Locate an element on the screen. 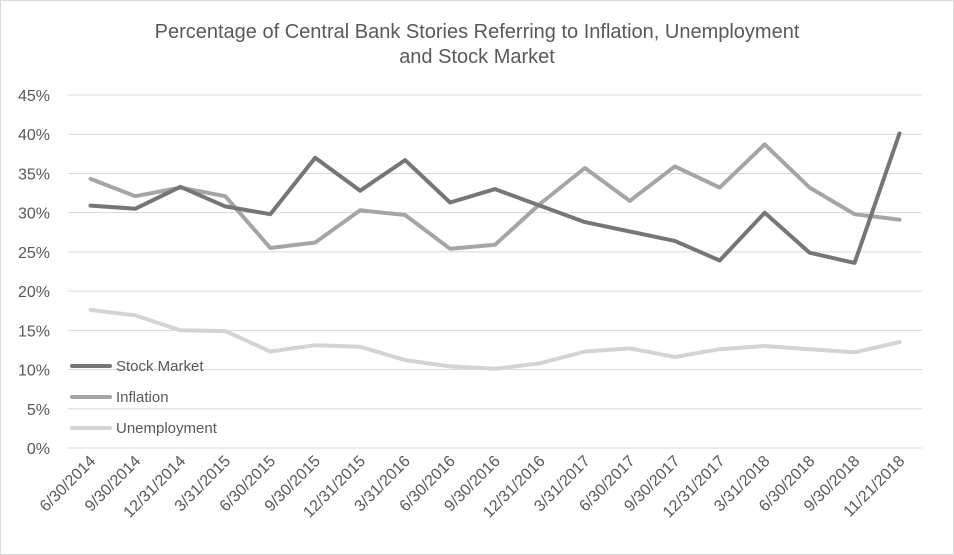 Image resolution: width=954 pixels, height=555 pixels. series-line-unemployment is located at coordinates (495, 339).